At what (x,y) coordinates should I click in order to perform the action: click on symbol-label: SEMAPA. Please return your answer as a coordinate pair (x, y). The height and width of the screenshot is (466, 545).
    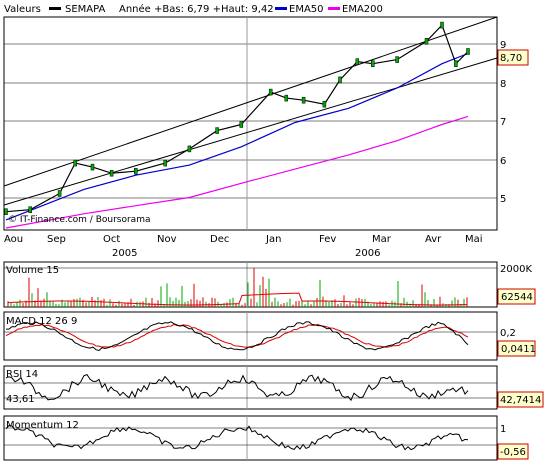
    Looking at the image, I should click on (85, 9).